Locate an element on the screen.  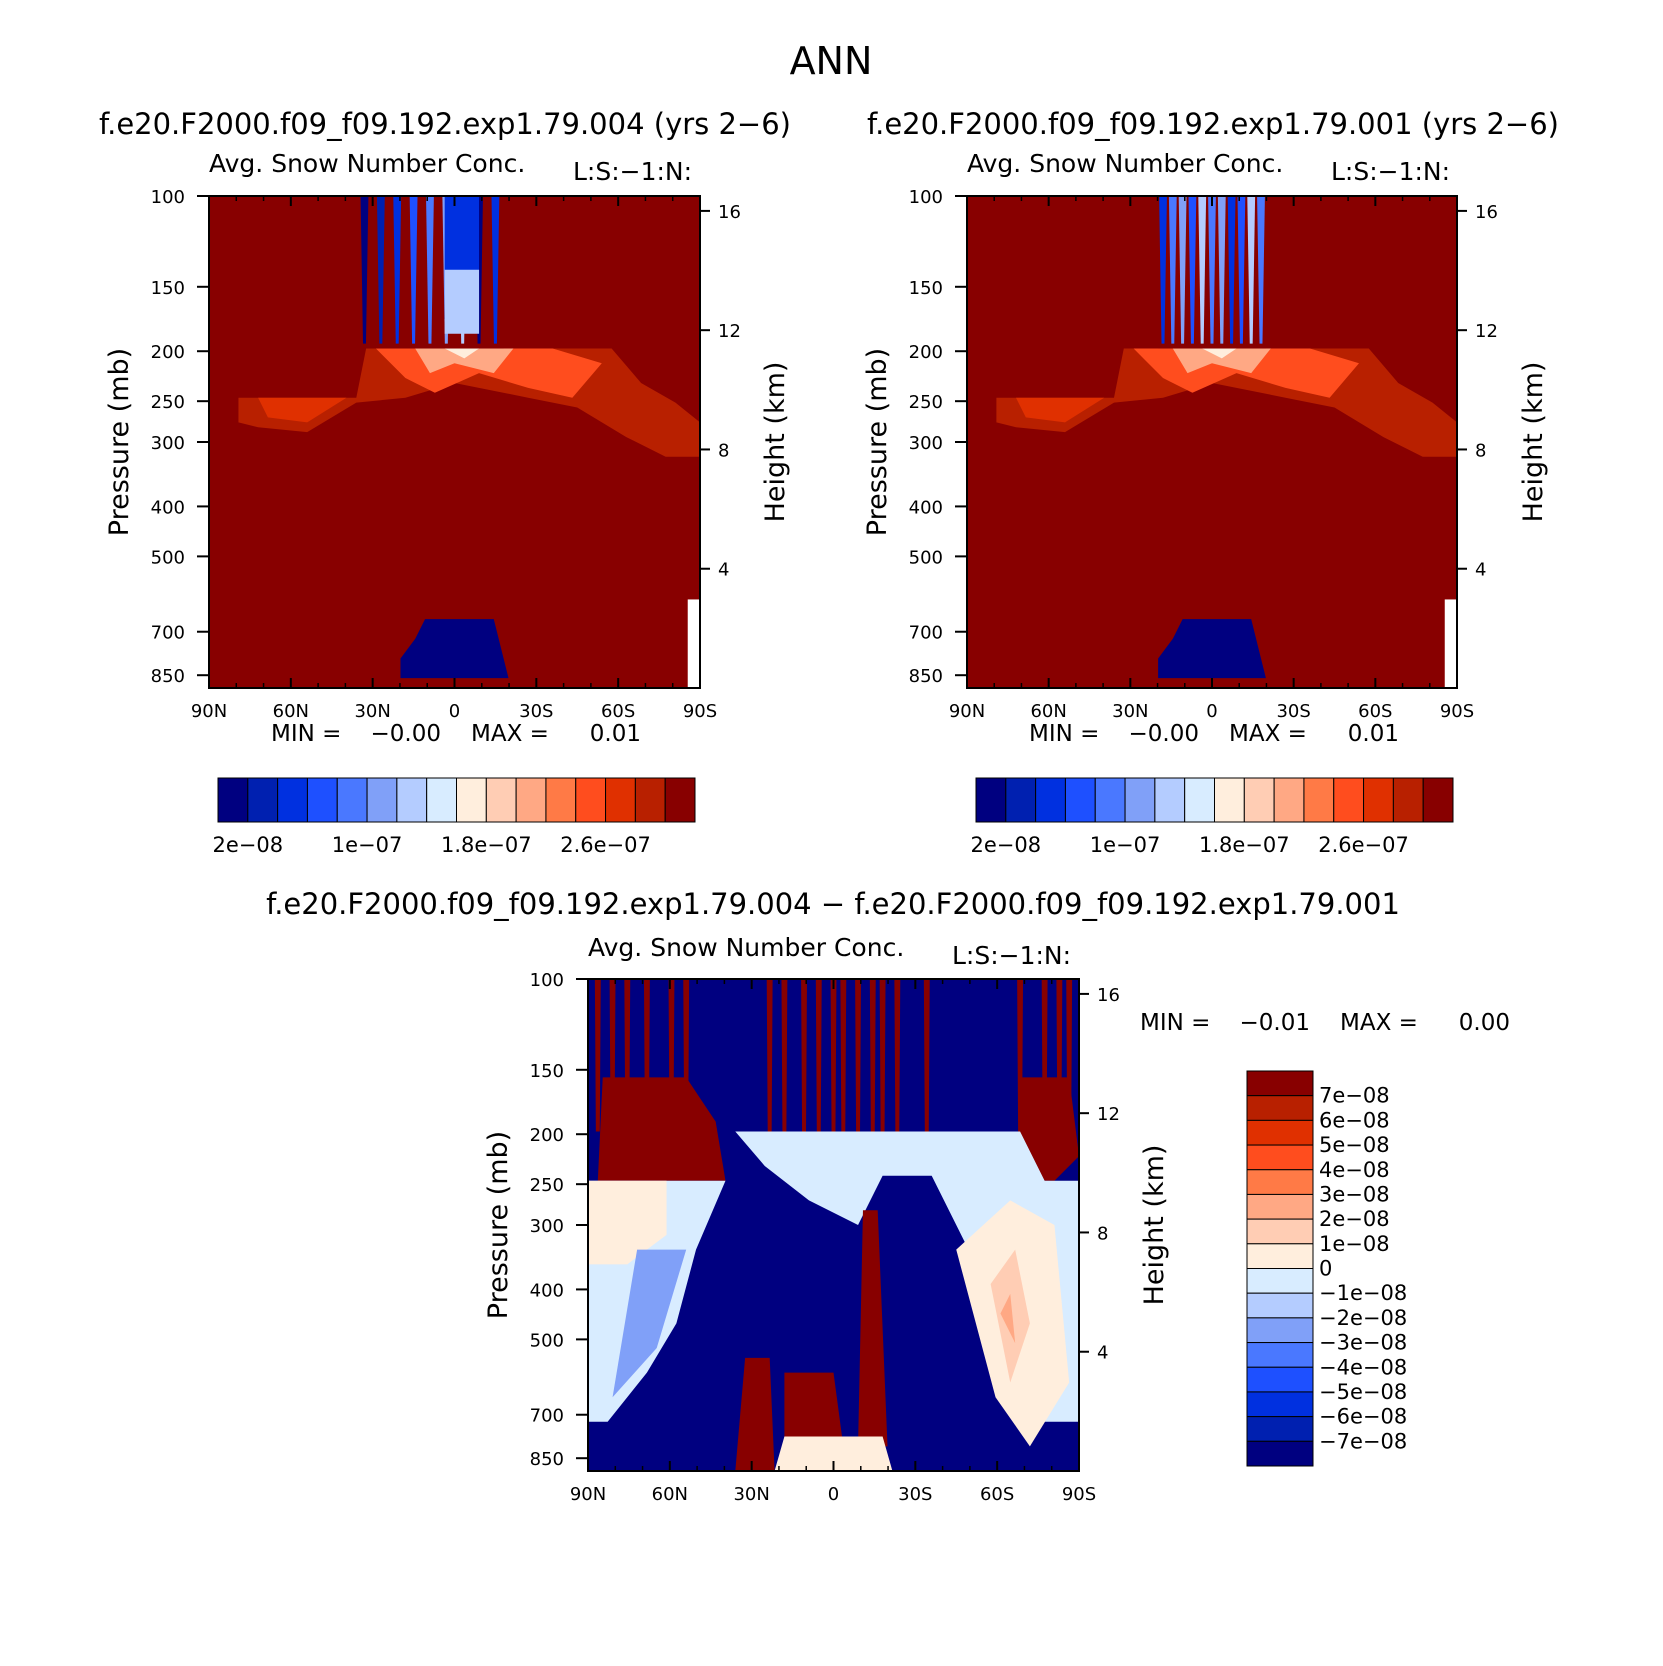
y-tick-label: 700 is located at coordinates (168, 633).